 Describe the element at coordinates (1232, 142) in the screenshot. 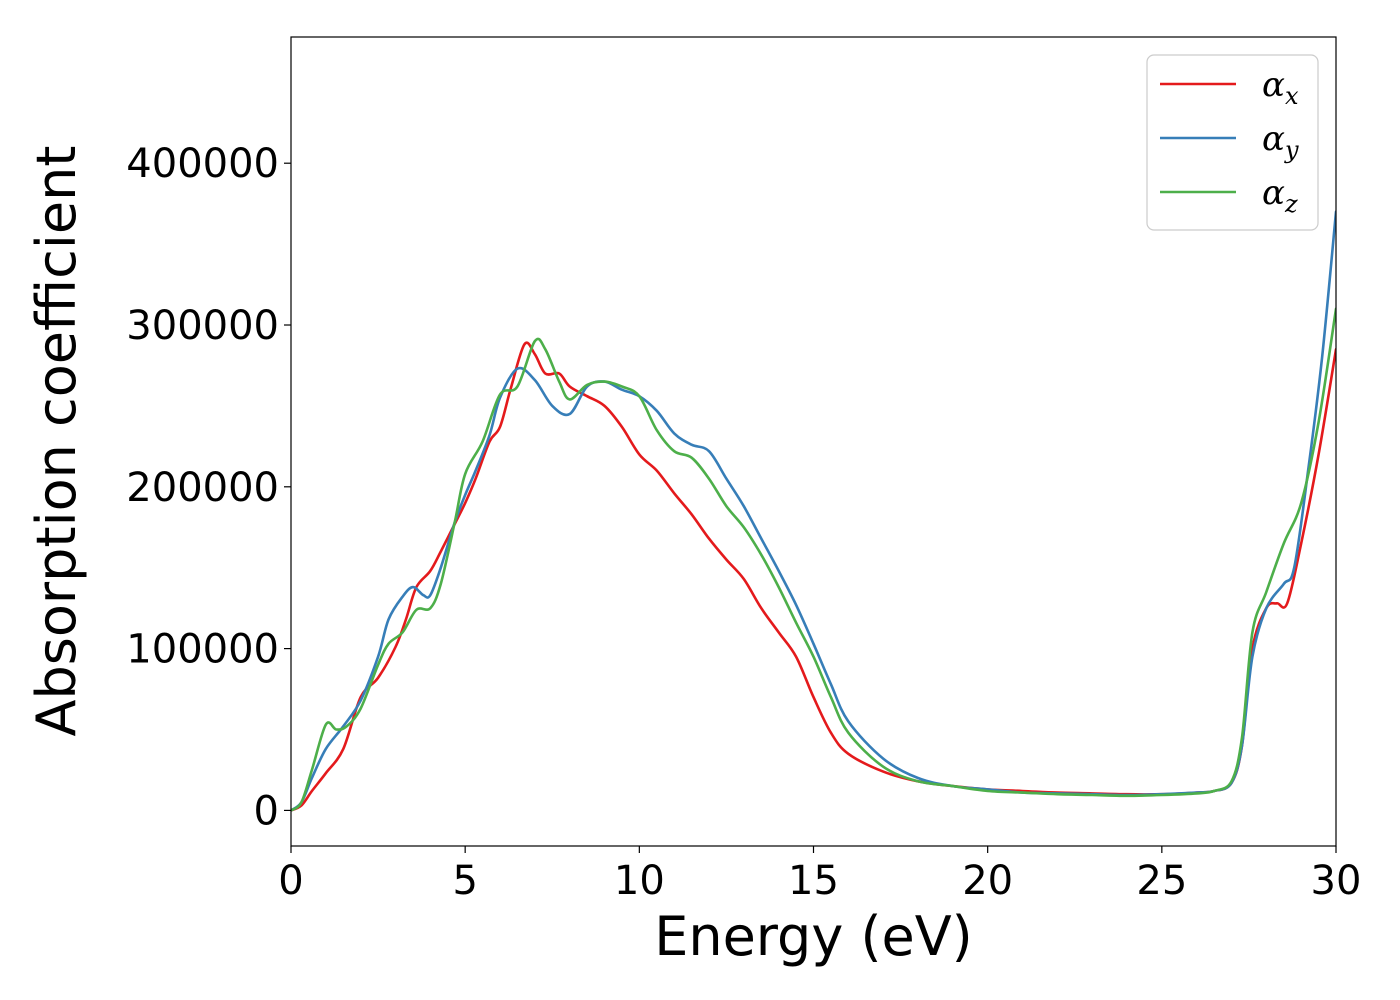

I see `legend-frame` at that location.